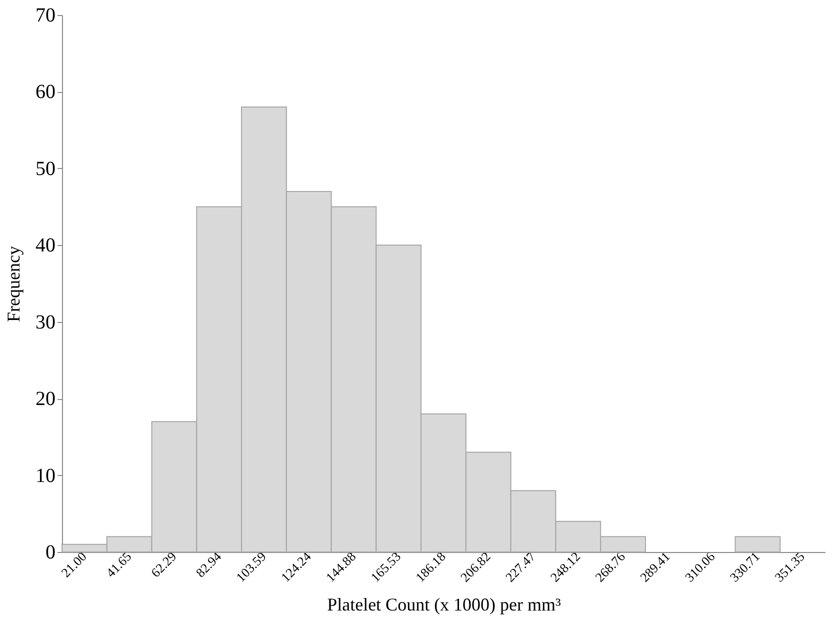  Describe the element at coordinates (46, 475) in the screenshot. I see `y-tick-label: 10` at that location.